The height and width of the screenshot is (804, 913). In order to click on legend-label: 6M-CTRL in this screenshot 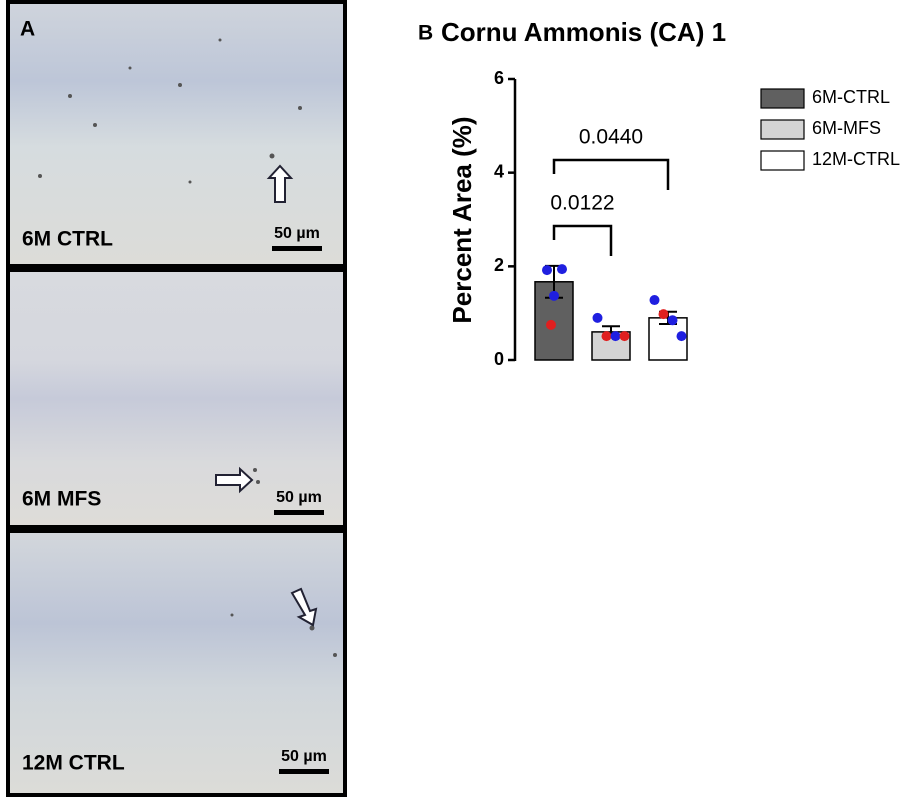, I will do `click(851, 97)`.